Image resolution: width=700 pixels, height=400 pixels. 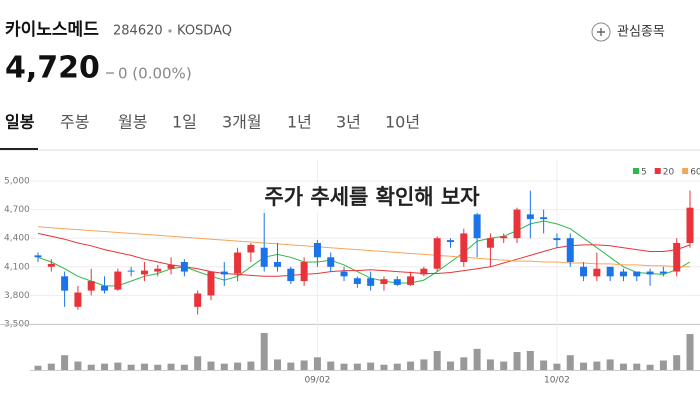 I want to click on tab-bar: 일봉 주봉 월봉 1일 3개월 1년 3년 10년, so click(x=212, y=122).